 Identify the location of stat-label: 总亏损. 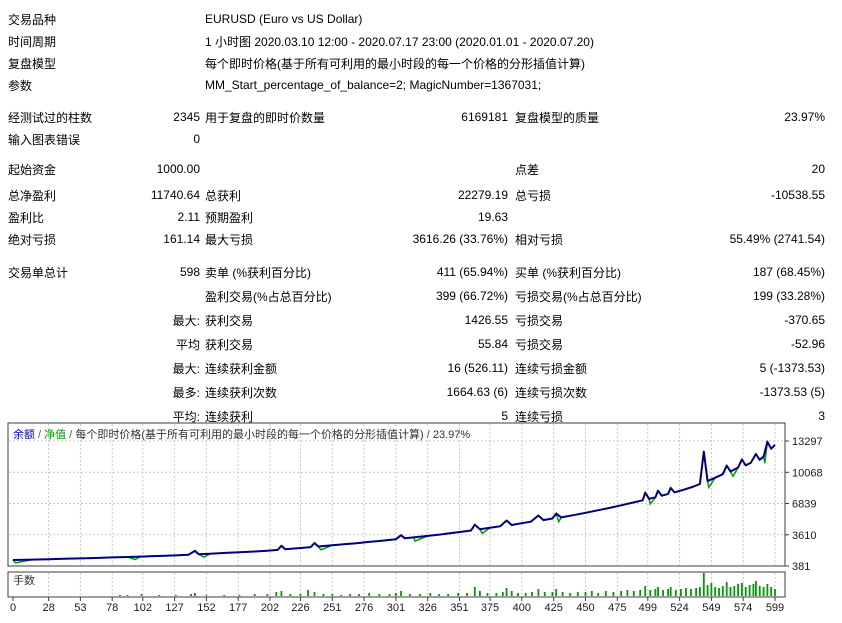
(533, 195).